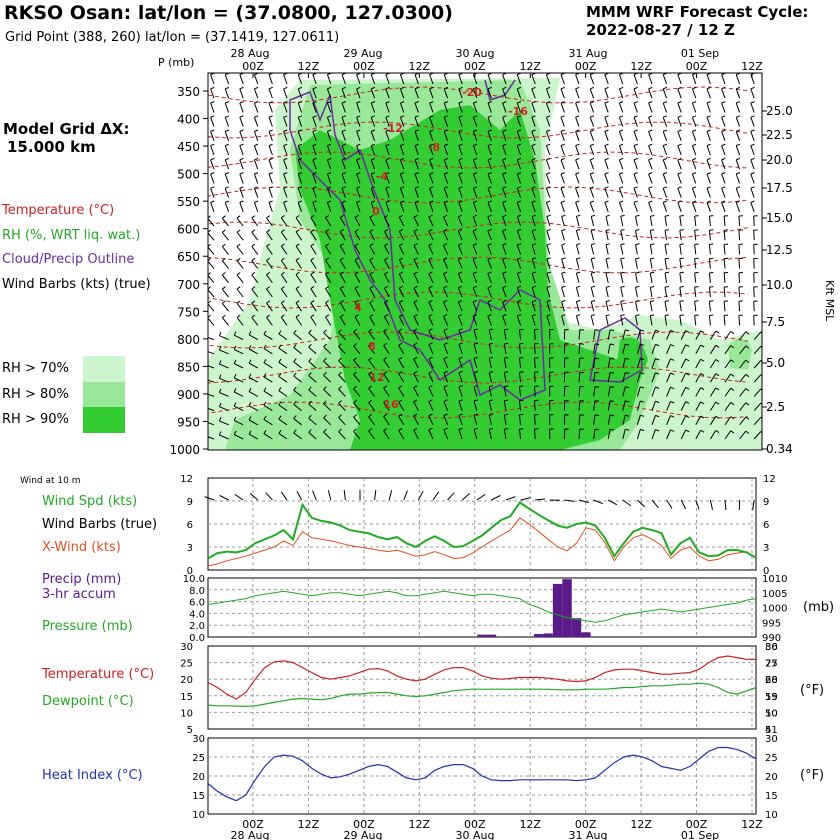  Describe the element at coordinates (660, 30) in the screenshot. I see `forecast-cycle: 2022-08-27 / 12 Z` at that location.